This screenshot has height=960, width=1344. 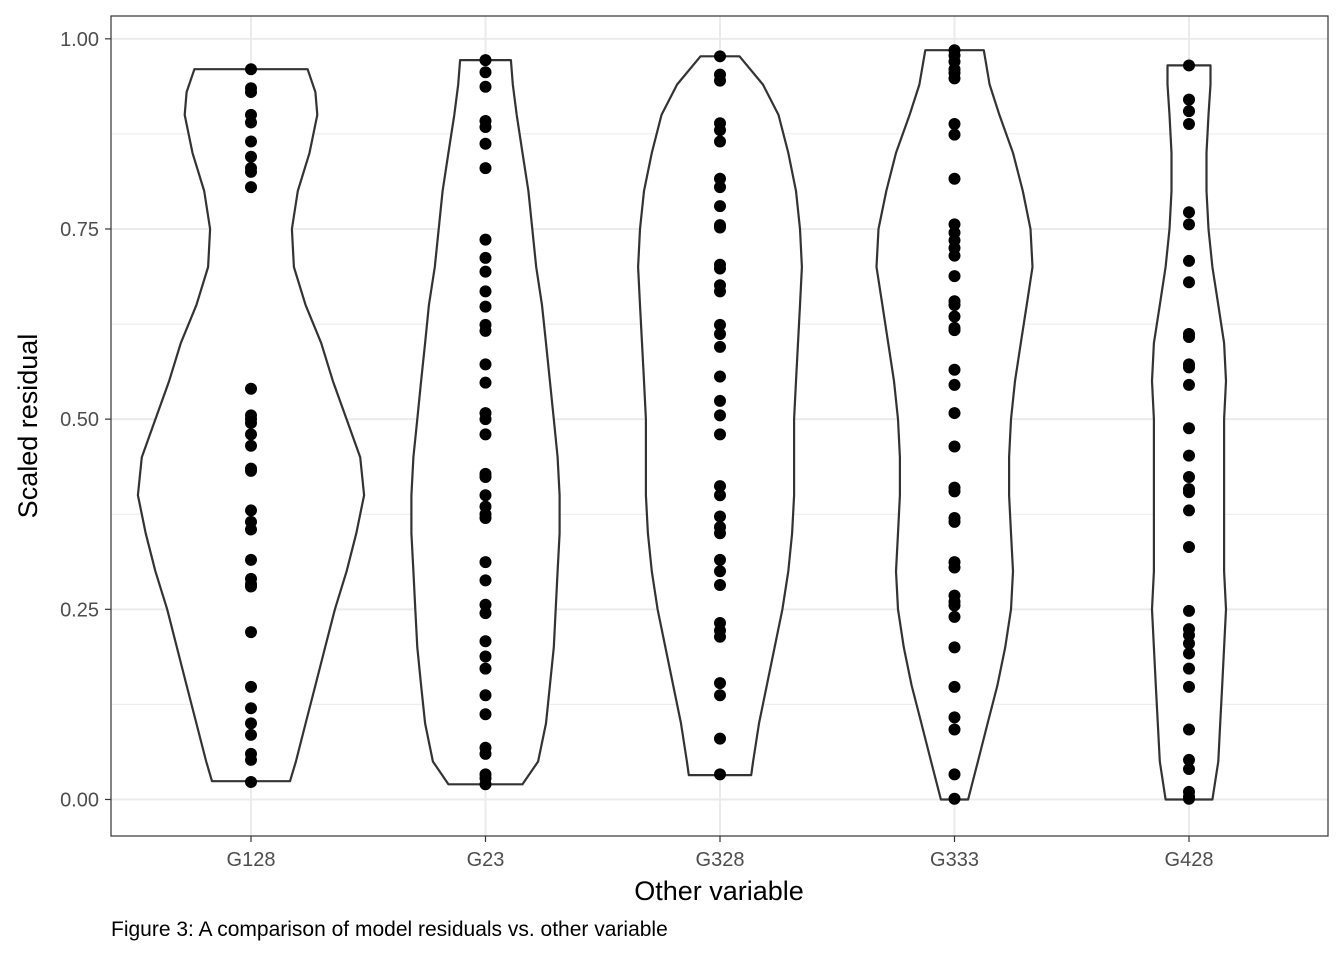 What do you see at coordinates (79, 40) in the screenshot?
I see `y-tick-label: 1.00` at bounding box center [79, 40].